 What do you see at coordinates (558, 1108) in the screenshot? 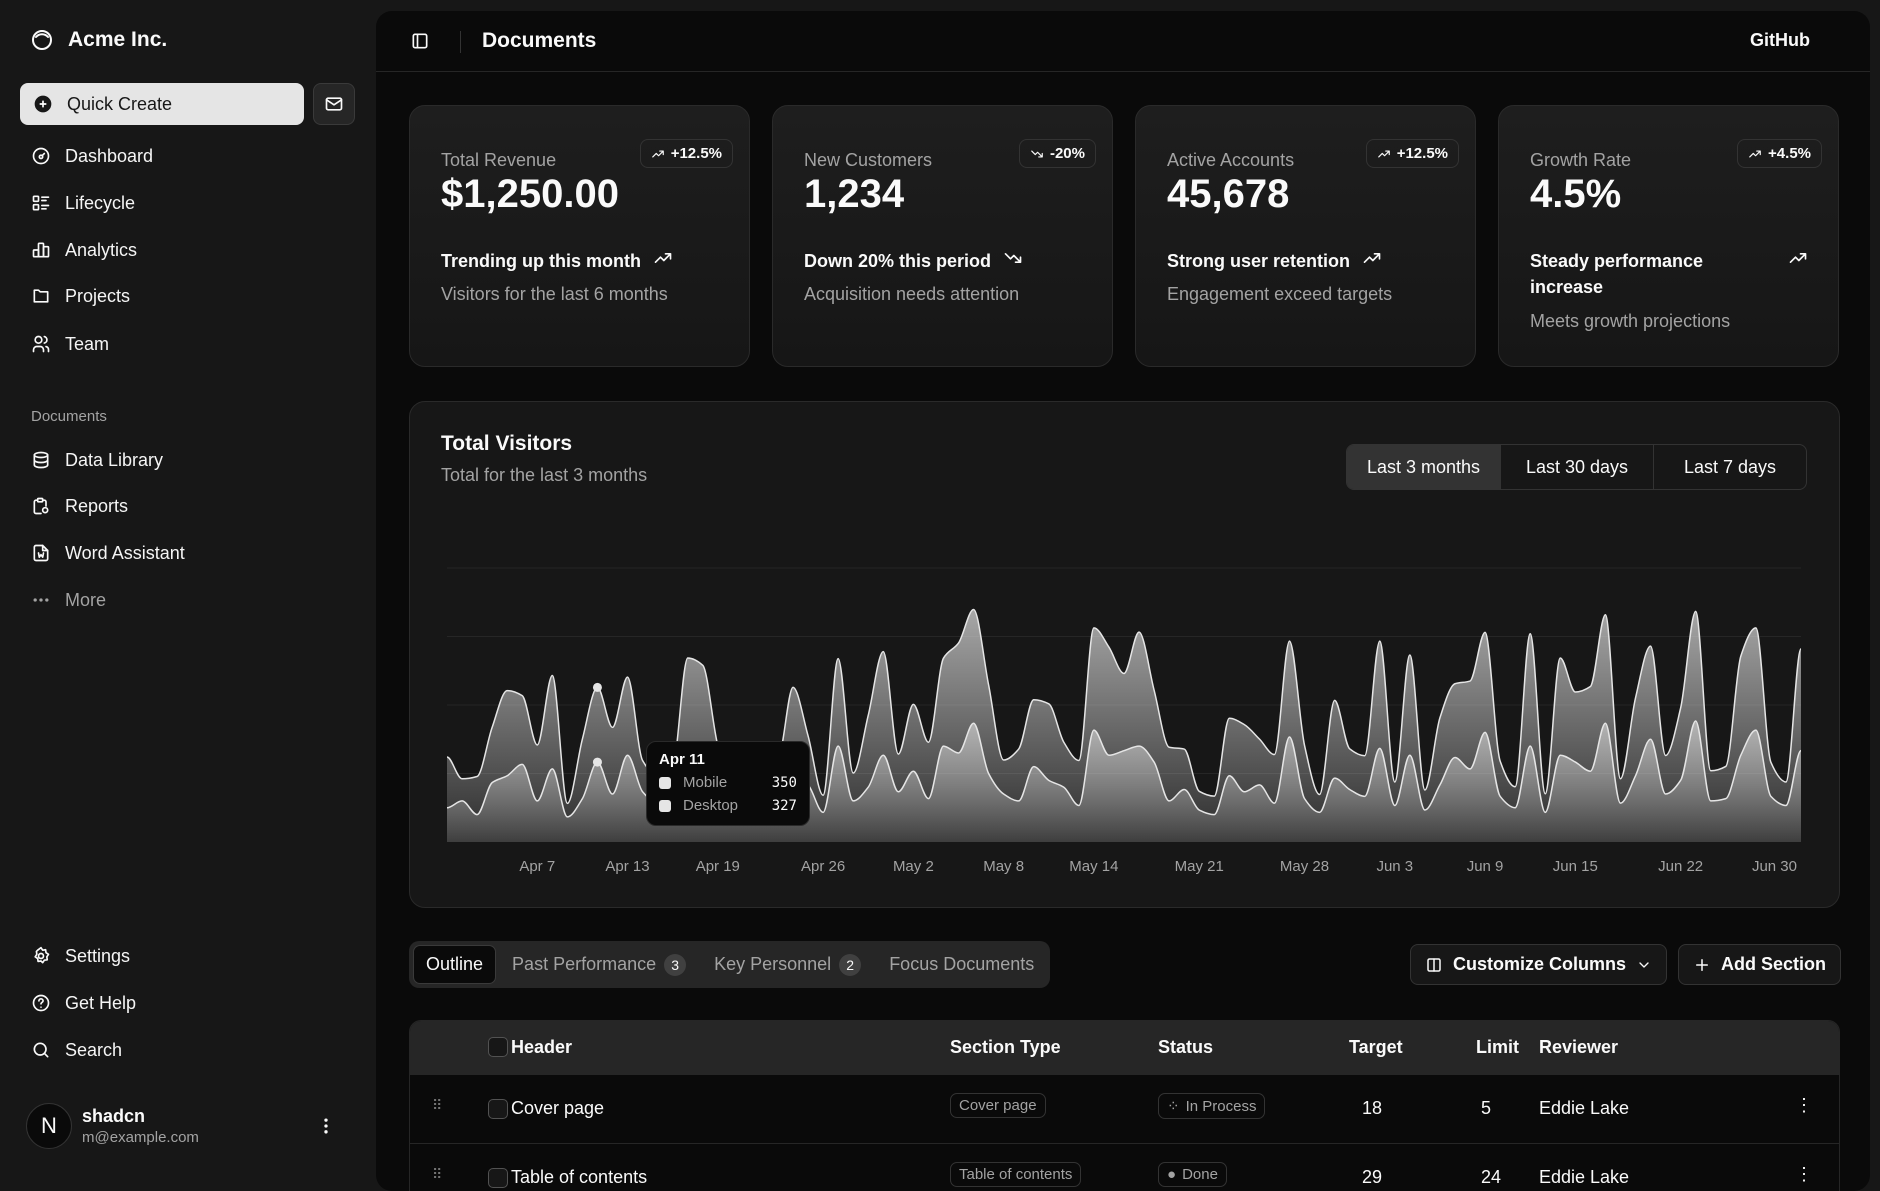
I see `row-header: Cover page` at bounding box center [558, 1108].